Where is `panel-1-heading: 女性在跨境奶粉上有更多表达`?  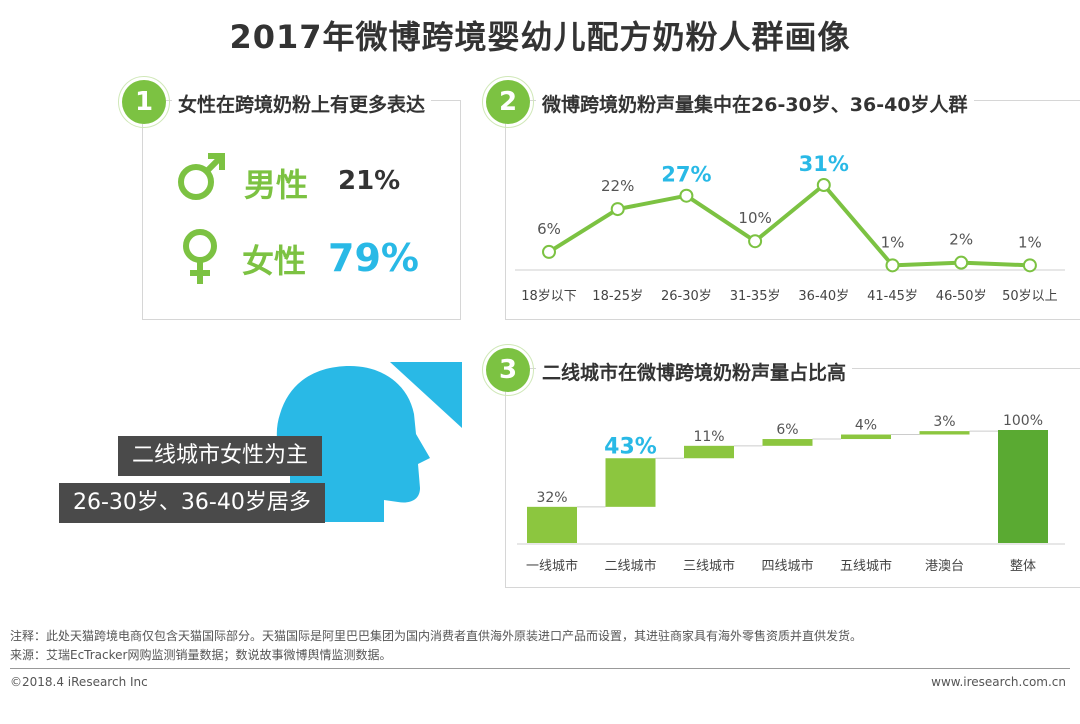
panel-1-heading: 女性在跨境奶粉上有更多表达 is located at coordinates (302, 103).